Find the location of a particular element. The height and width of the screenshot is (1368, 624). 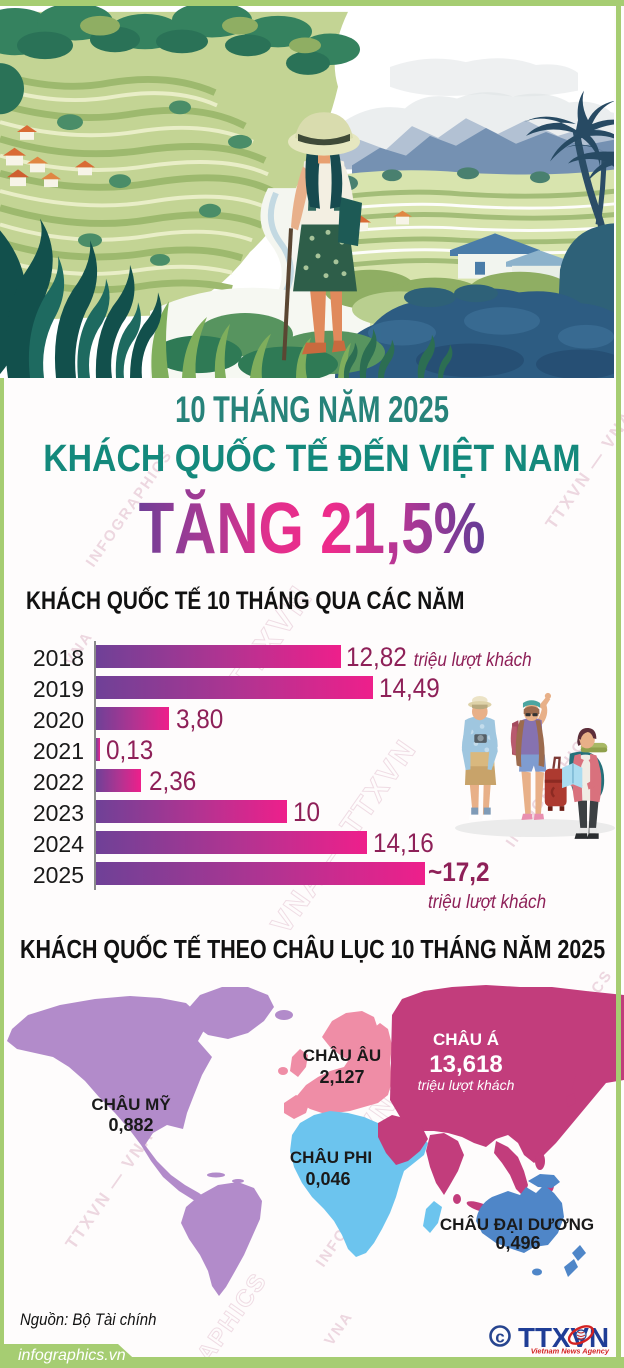

svg-text: CHÂU ÂU is located at coordinates (342, 1055).